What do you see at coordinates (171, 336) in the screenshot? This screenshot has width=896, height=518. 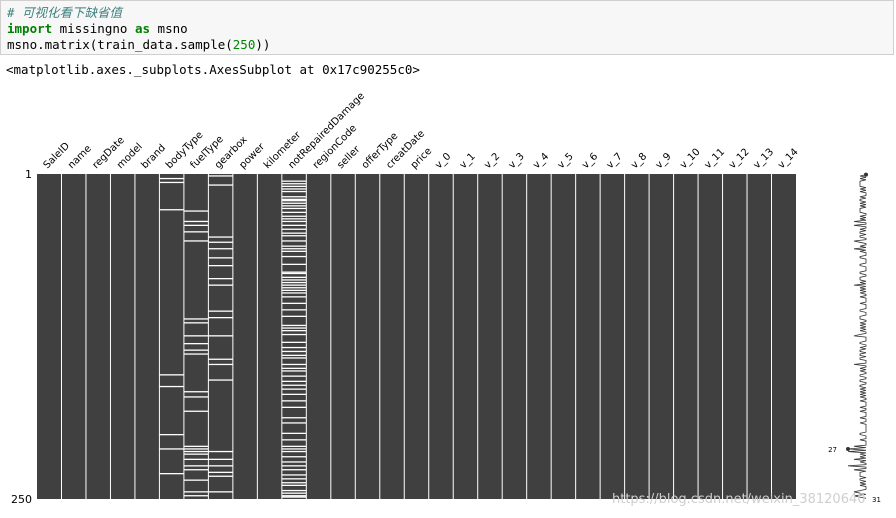 I see `column-bar-bodyType` at bounding box center [171, 336].